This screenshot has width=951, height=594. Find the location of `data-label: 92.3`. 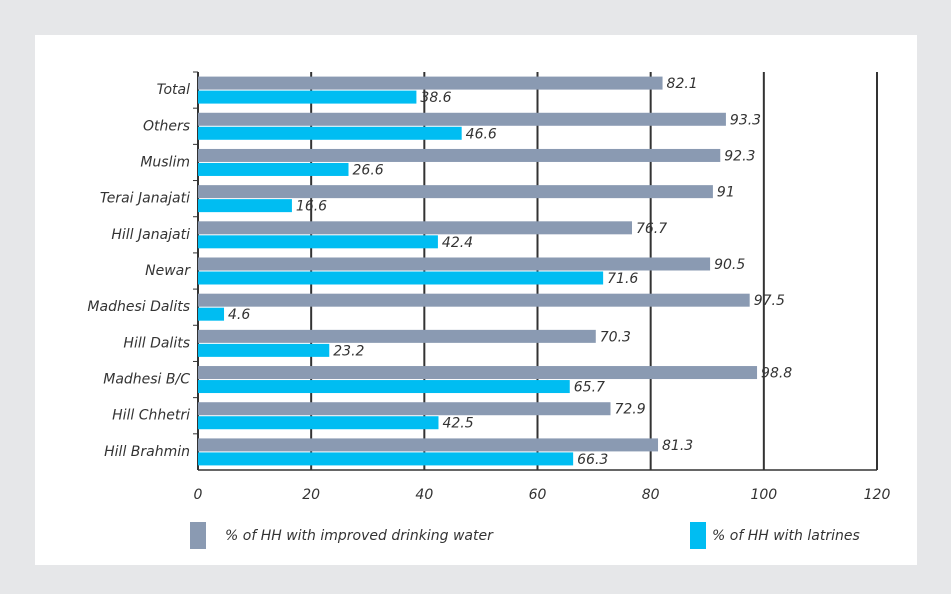

data-label: 92.3 is located at coordinates (739, 156).